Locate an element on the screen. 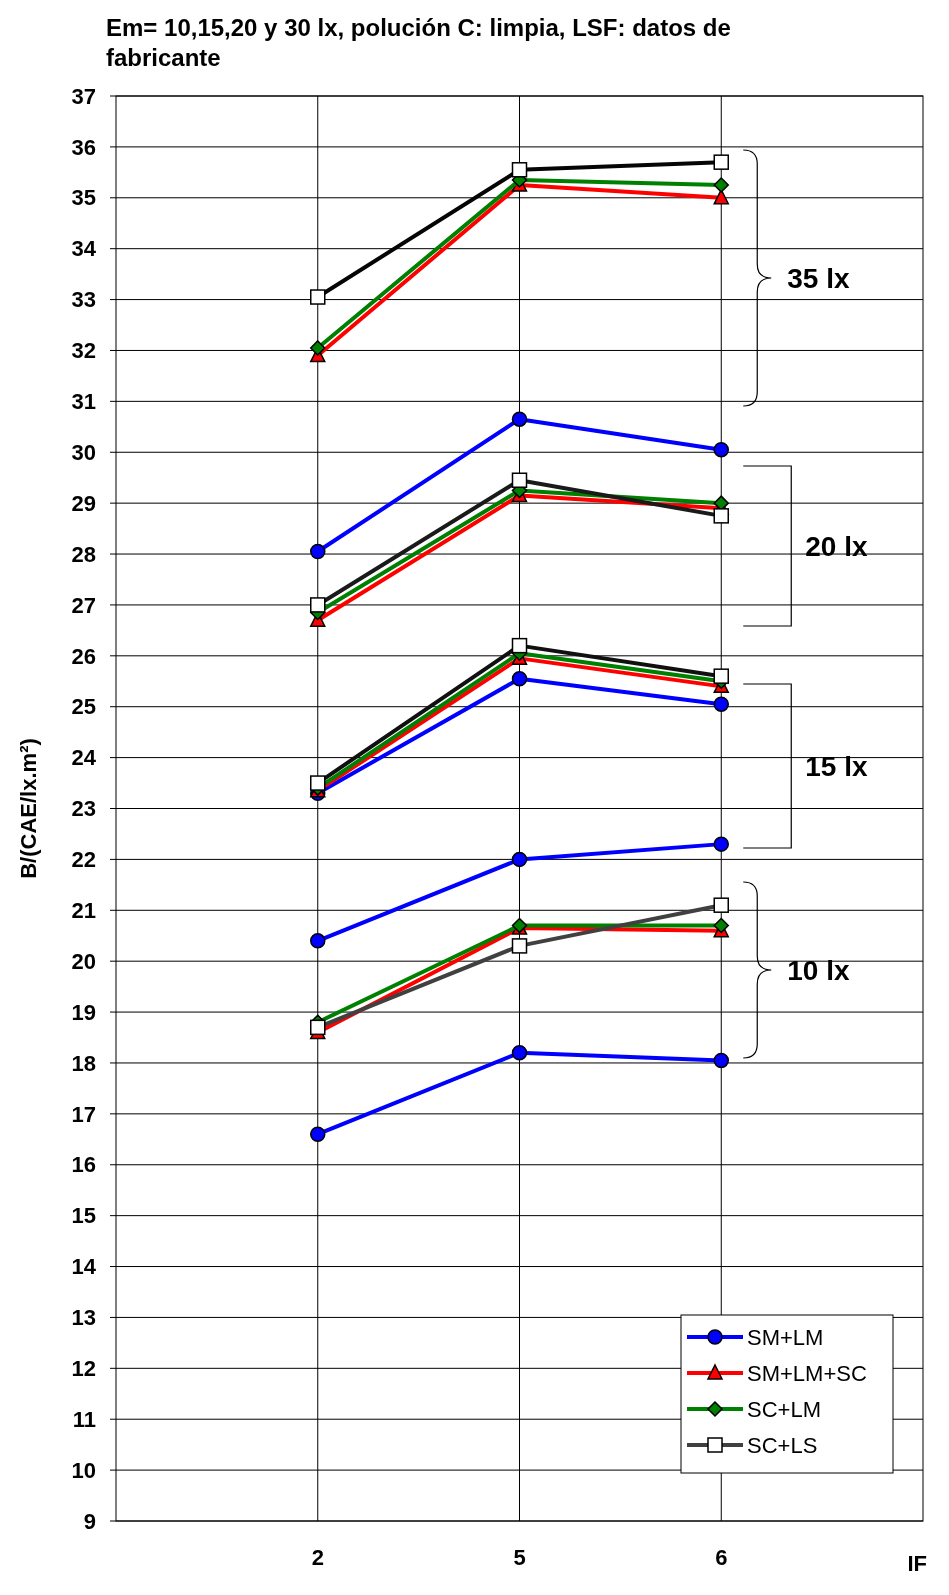  y-tick-label: 12 is located at coordinates (83, 1369).